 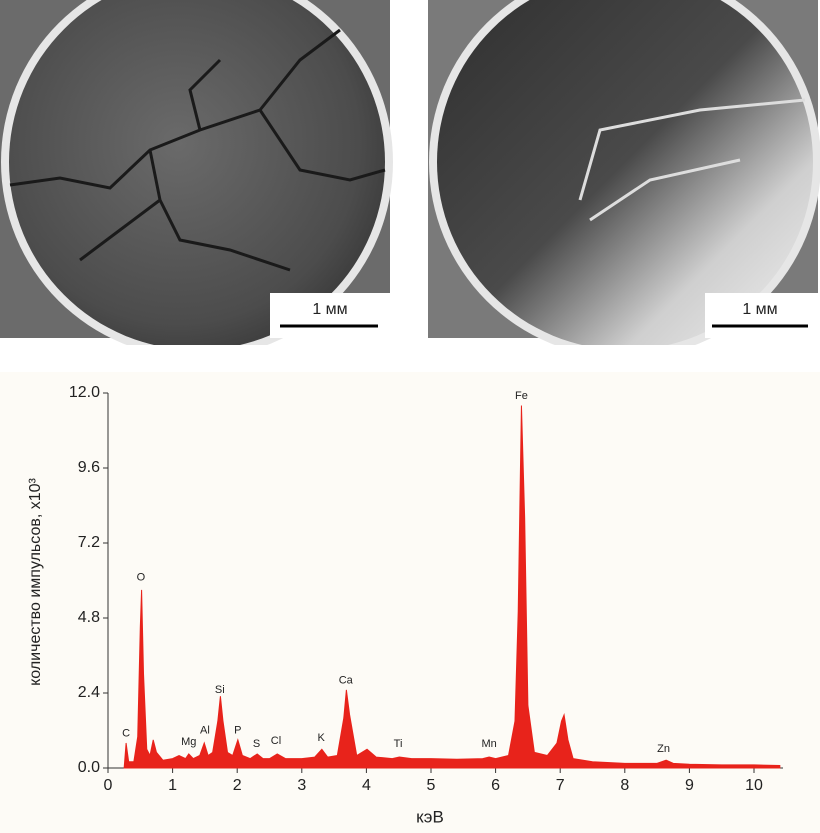 I want to click on y-tick-label: 4.8, so click(x=89, y=617).